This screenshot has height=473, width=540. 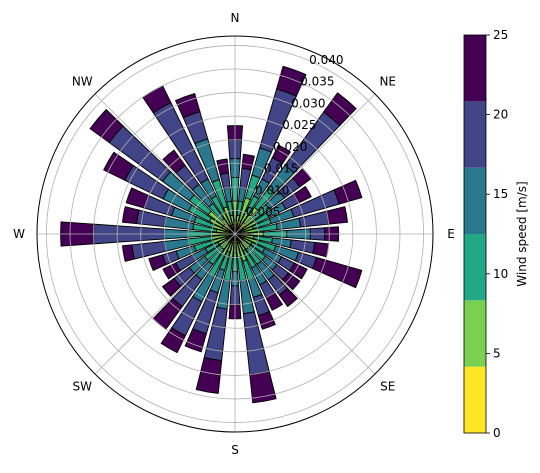 What do you see at coordinates (272, 190) in the screenshot?
I see `radial-tick-label-1: 0.010` at bounding box center [272, 190].